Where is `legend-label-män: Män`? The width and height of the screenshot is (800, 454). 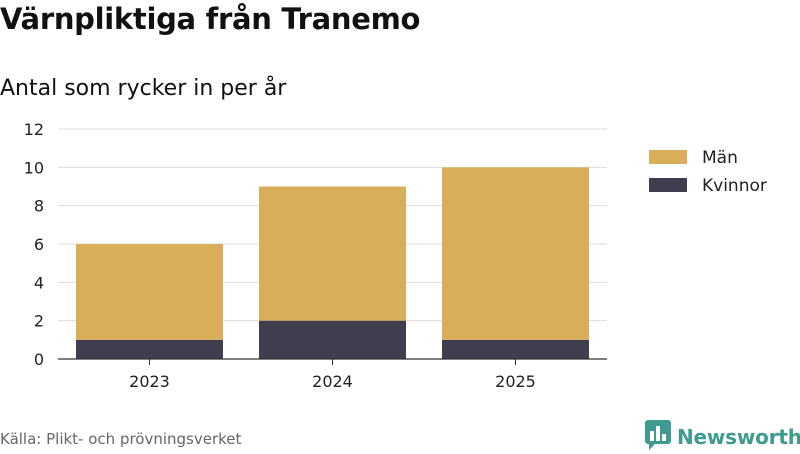 legend-label-män: Män is located at coordinates (720, 158).